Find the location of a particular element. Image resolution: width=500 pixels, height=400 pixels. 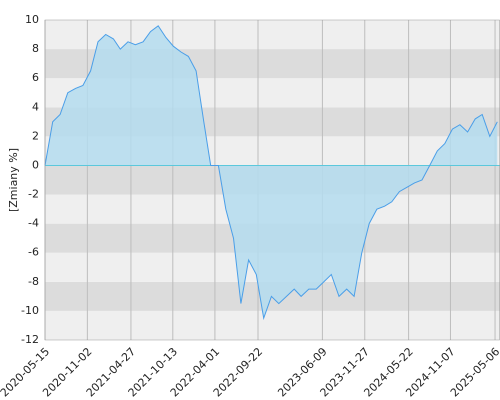

y-tick-label: -10 is located at coordinates (30, 310).